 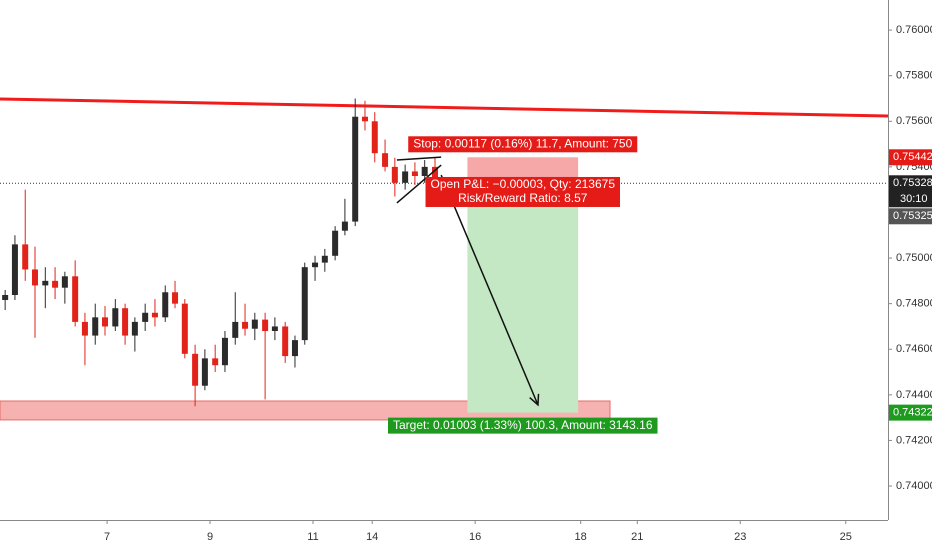 What do you see at coordinates (489, 290) in the screenshot?
I see `arrow` at bounding box center [489, 290].